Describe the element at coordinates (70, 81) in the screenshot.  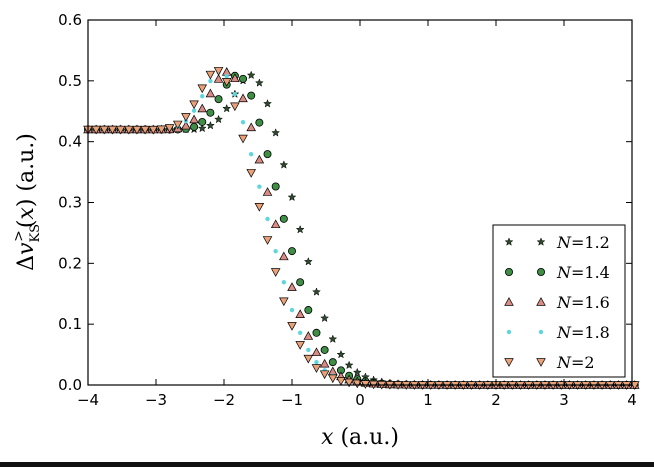
I see `y-tick-label: 0.5` at that location.